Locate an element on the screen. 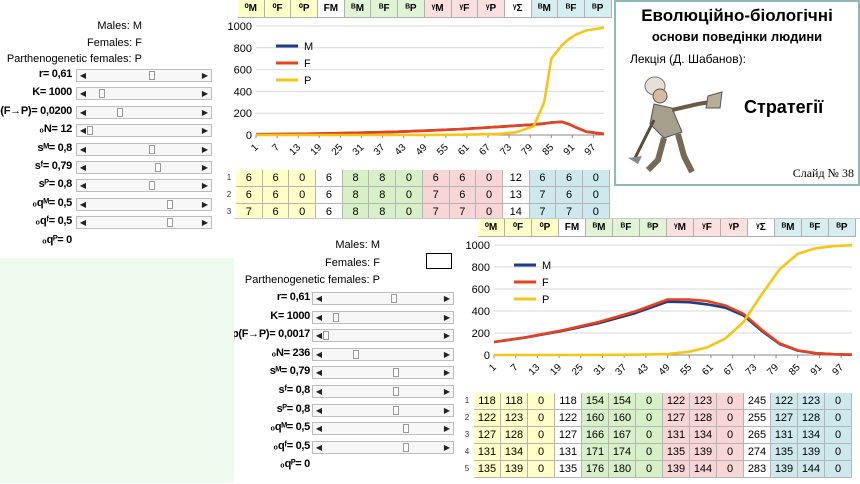  table-cell: 144 is located at coordinates (811, 469).